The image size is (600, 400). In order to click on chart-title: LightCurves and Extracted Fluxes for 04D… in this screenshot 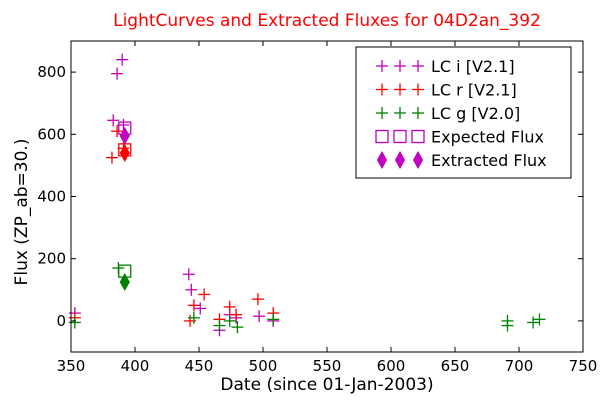, I will do `click(327, 21)`.